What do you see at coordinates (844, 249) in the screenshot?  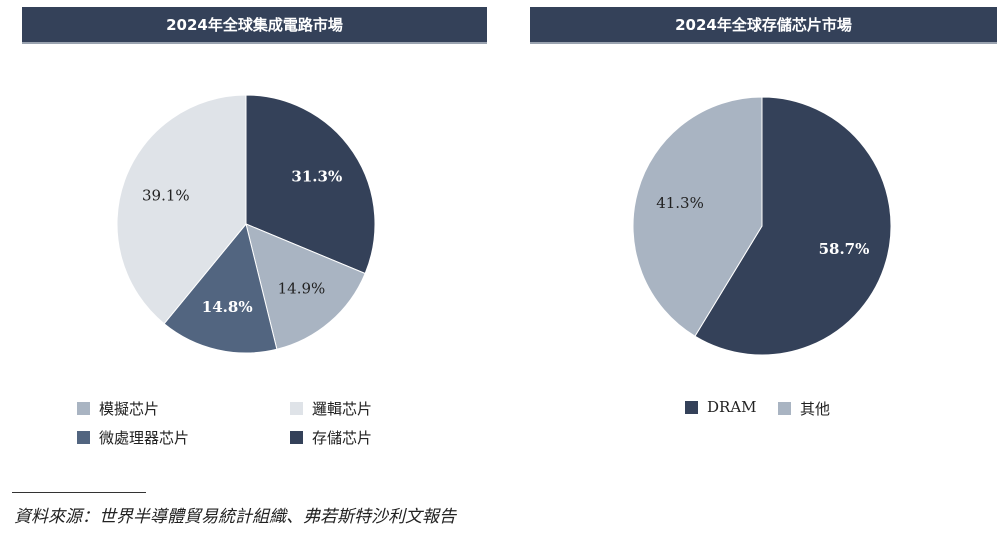 I see `data-label: 58.7%` at bounding box center [844, 249].